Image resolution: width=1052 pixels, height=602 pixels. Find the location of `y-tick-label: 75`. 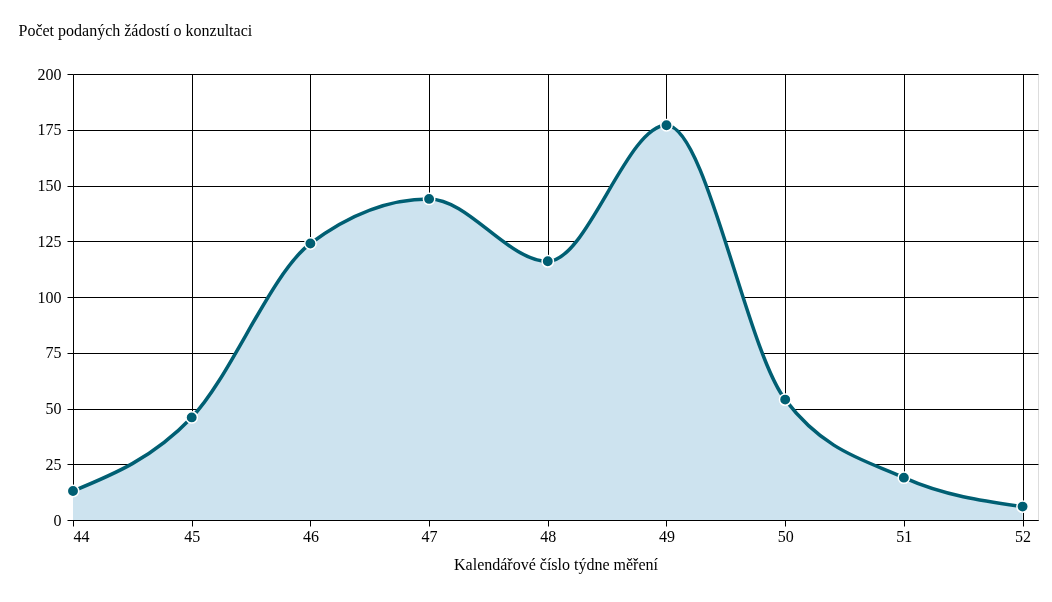

y-tick-label: 75 is located at coordinates (53, 353).